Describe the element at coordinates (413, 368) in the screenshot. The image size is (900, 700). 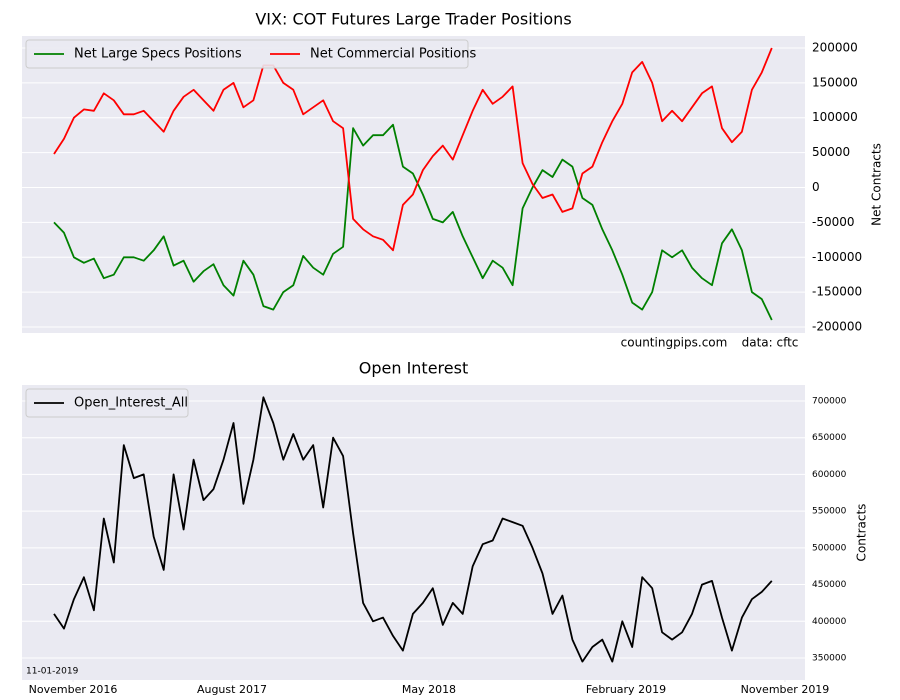
I see `chart-title: Open Interest` at that location.